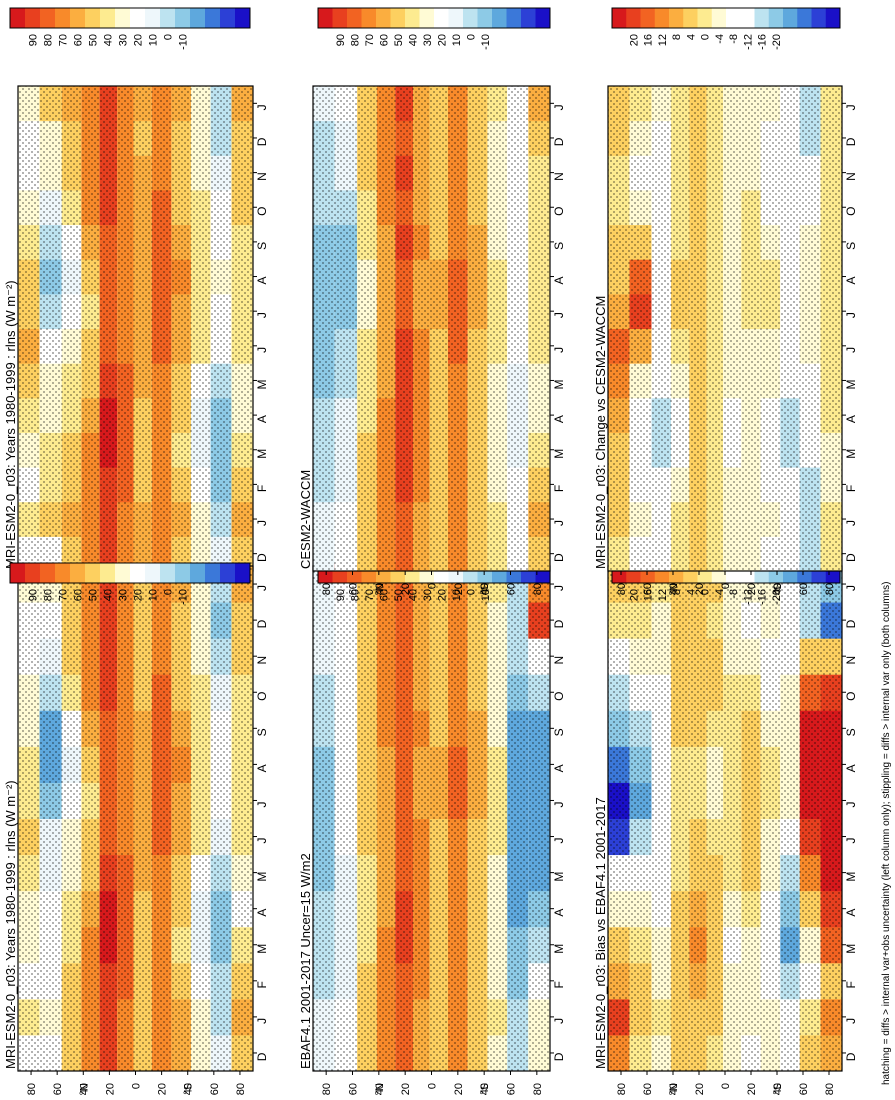  Describe the element at coordinates (355, 595) in the screenshot. I see `colorbar-tick-label: 80` at that location.